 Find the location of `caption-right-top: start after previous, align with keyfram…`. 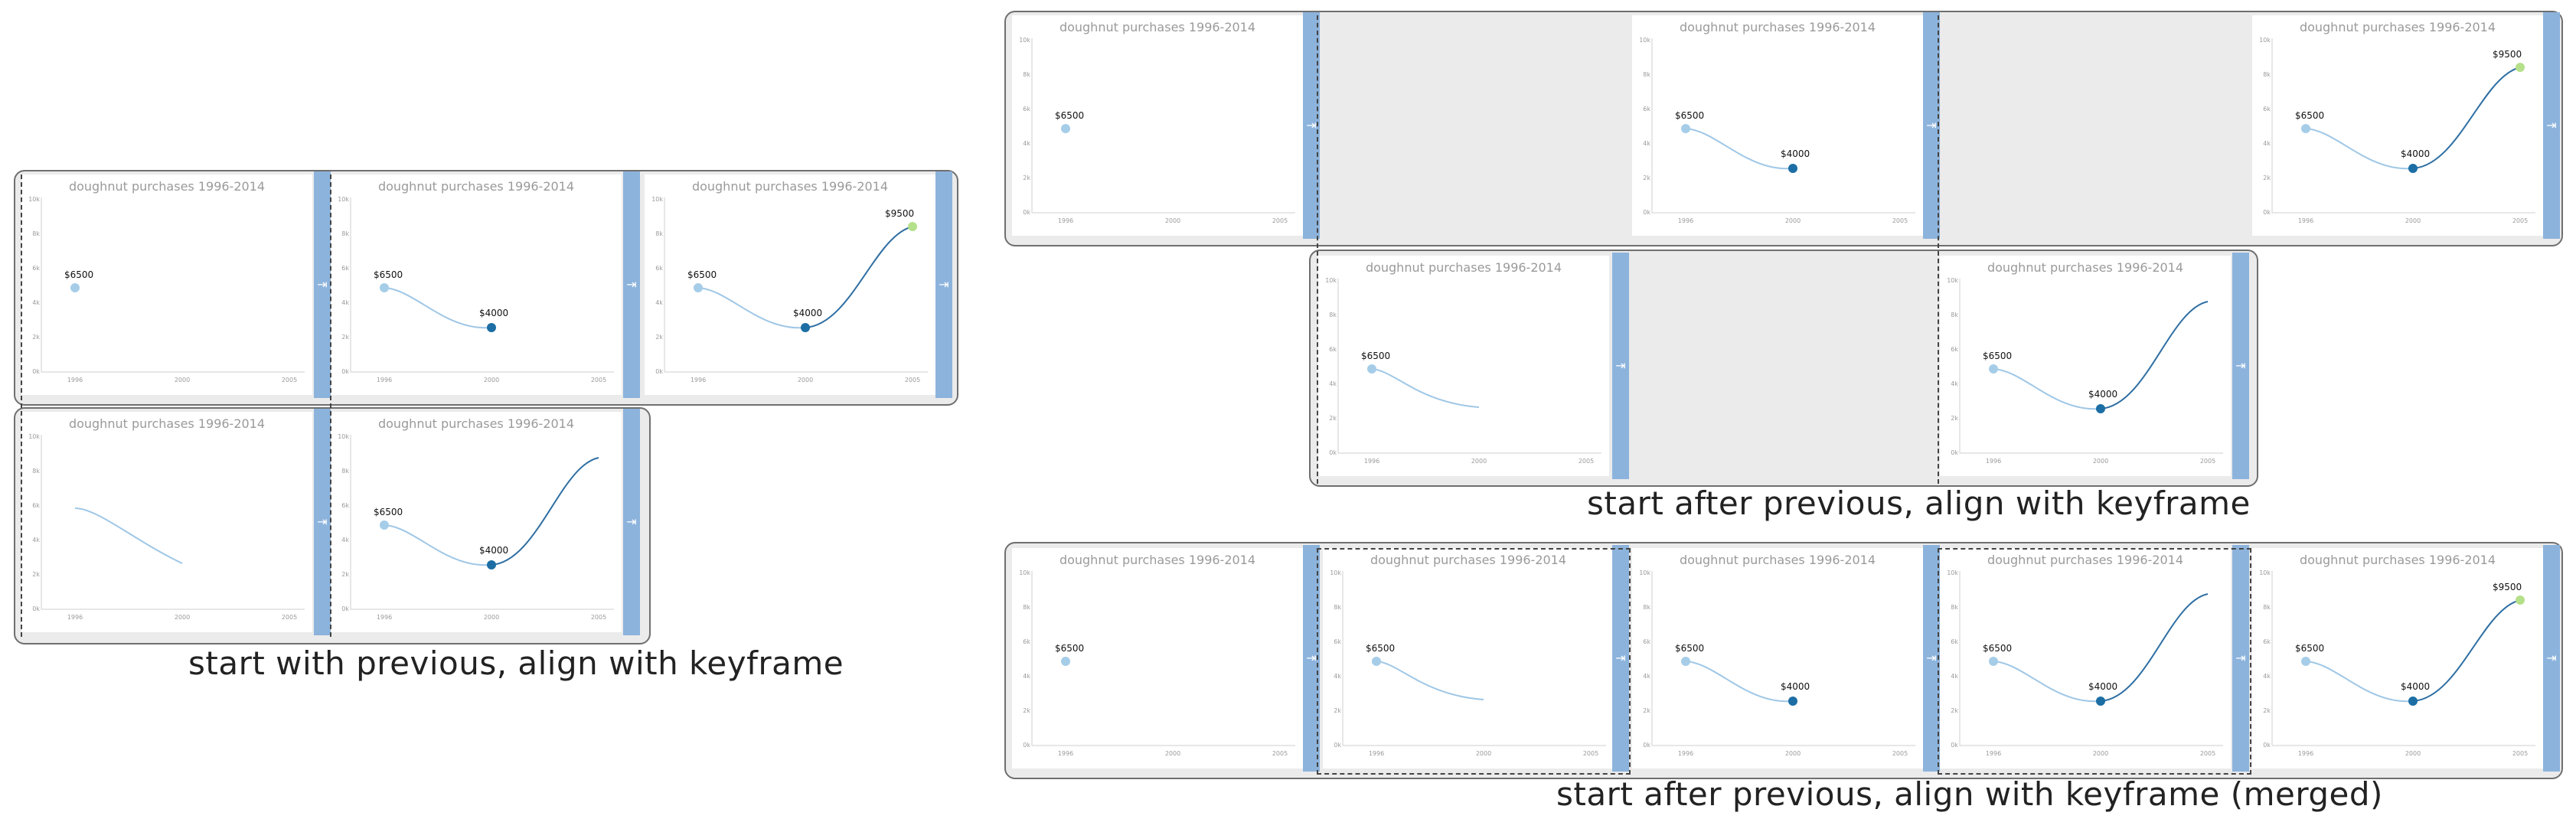

caption-right-top: start after previous, align with keyfram… is located at coordinates (1919, 503).